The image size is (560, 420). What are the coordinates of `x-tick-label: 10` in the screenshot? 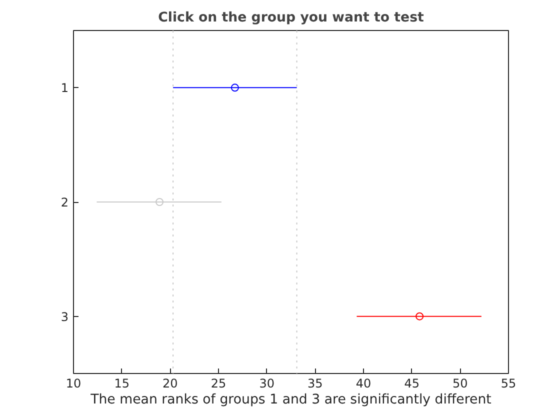 It's located at (74, 383).